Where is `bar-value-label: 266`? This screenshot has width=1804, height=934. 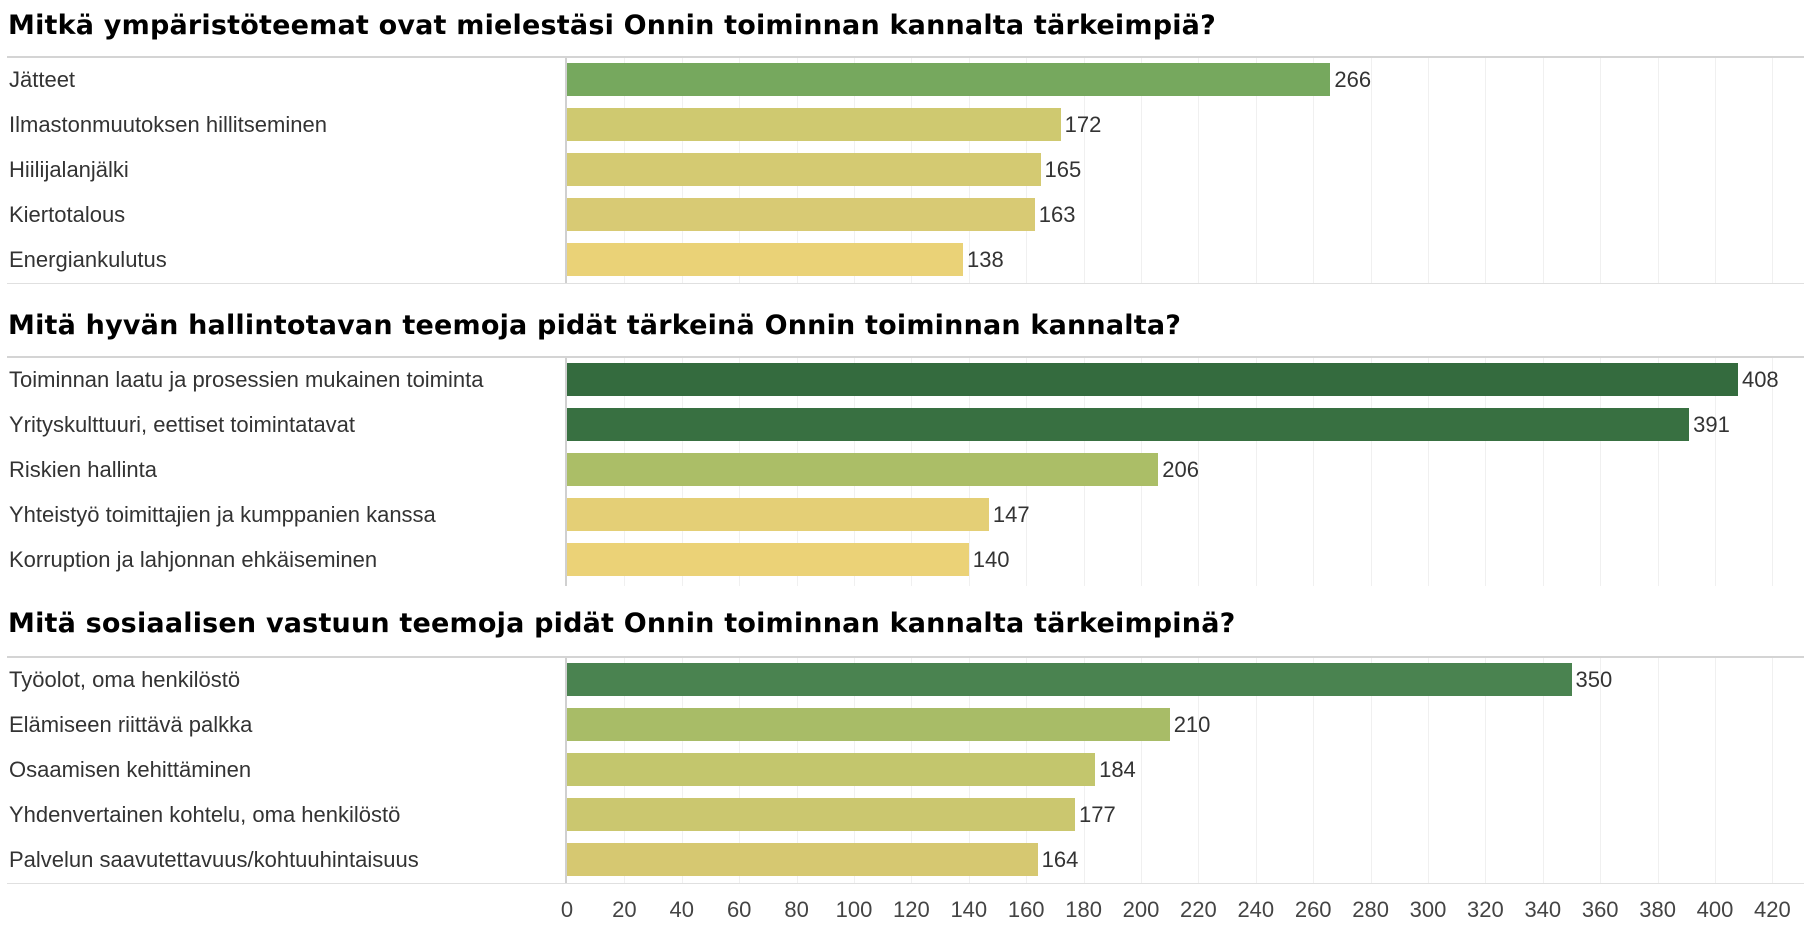
bar-value-label: 266 is located at coordinates (1353, 79).